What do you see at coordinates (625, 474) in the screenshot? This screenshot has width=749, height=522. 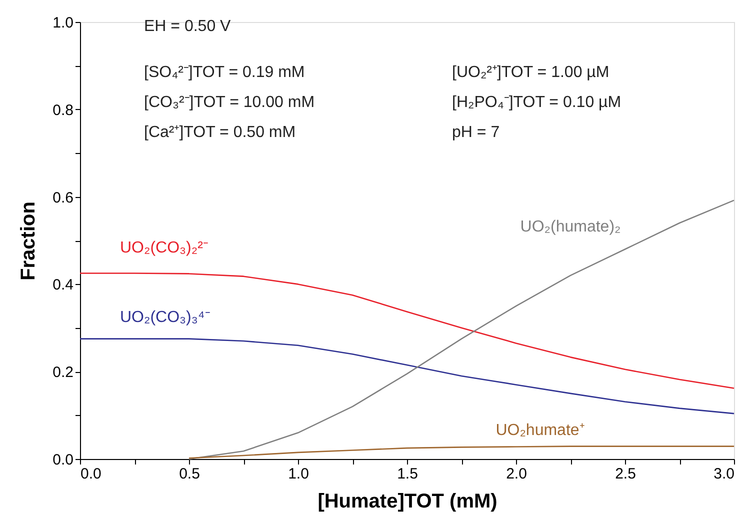 I see `x-tick-label: 2.5` at bounding box center [625, 474].